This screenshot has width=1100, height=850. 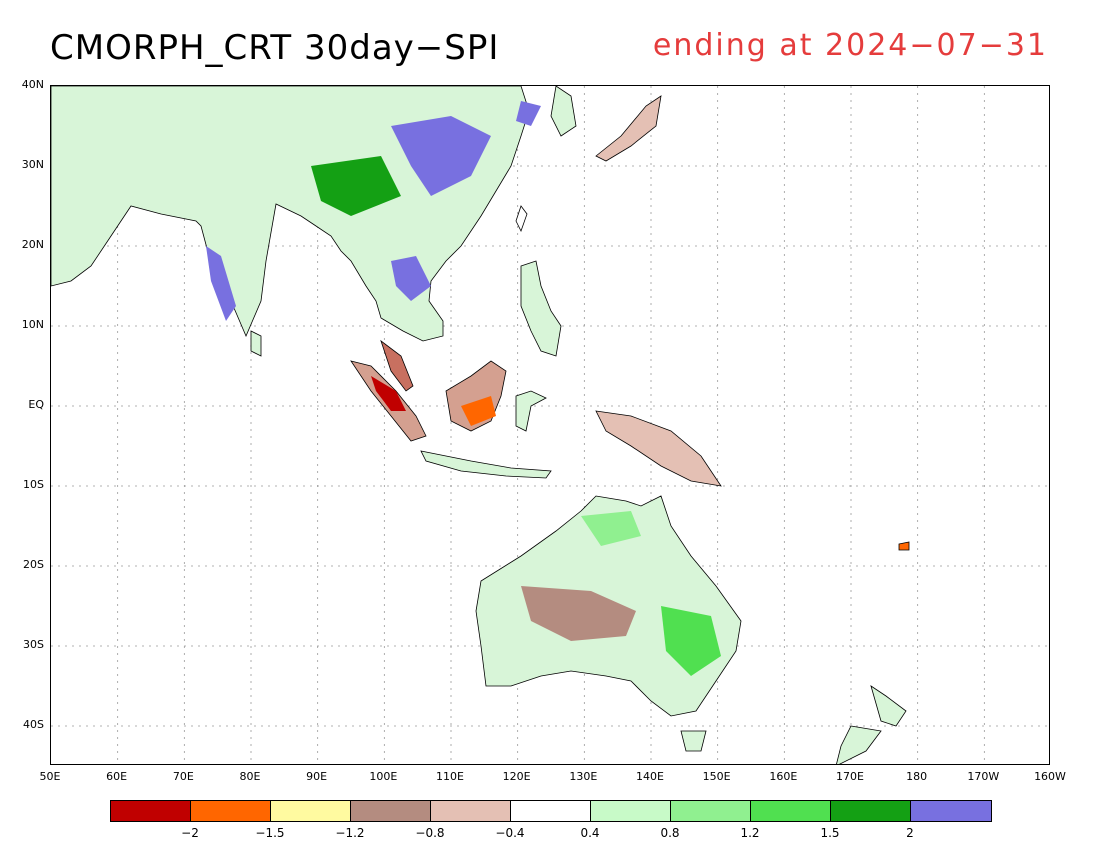 I want to click on land-new-zealand, so click(x=871, y=724).